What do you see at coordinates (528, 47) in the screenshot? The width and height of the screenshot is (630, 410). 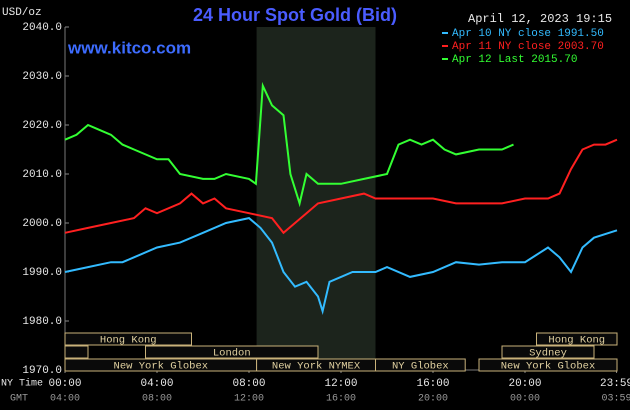 I see `legend-entry: Apr 11 NY close 2003.70` at bounding box center [528, 47].